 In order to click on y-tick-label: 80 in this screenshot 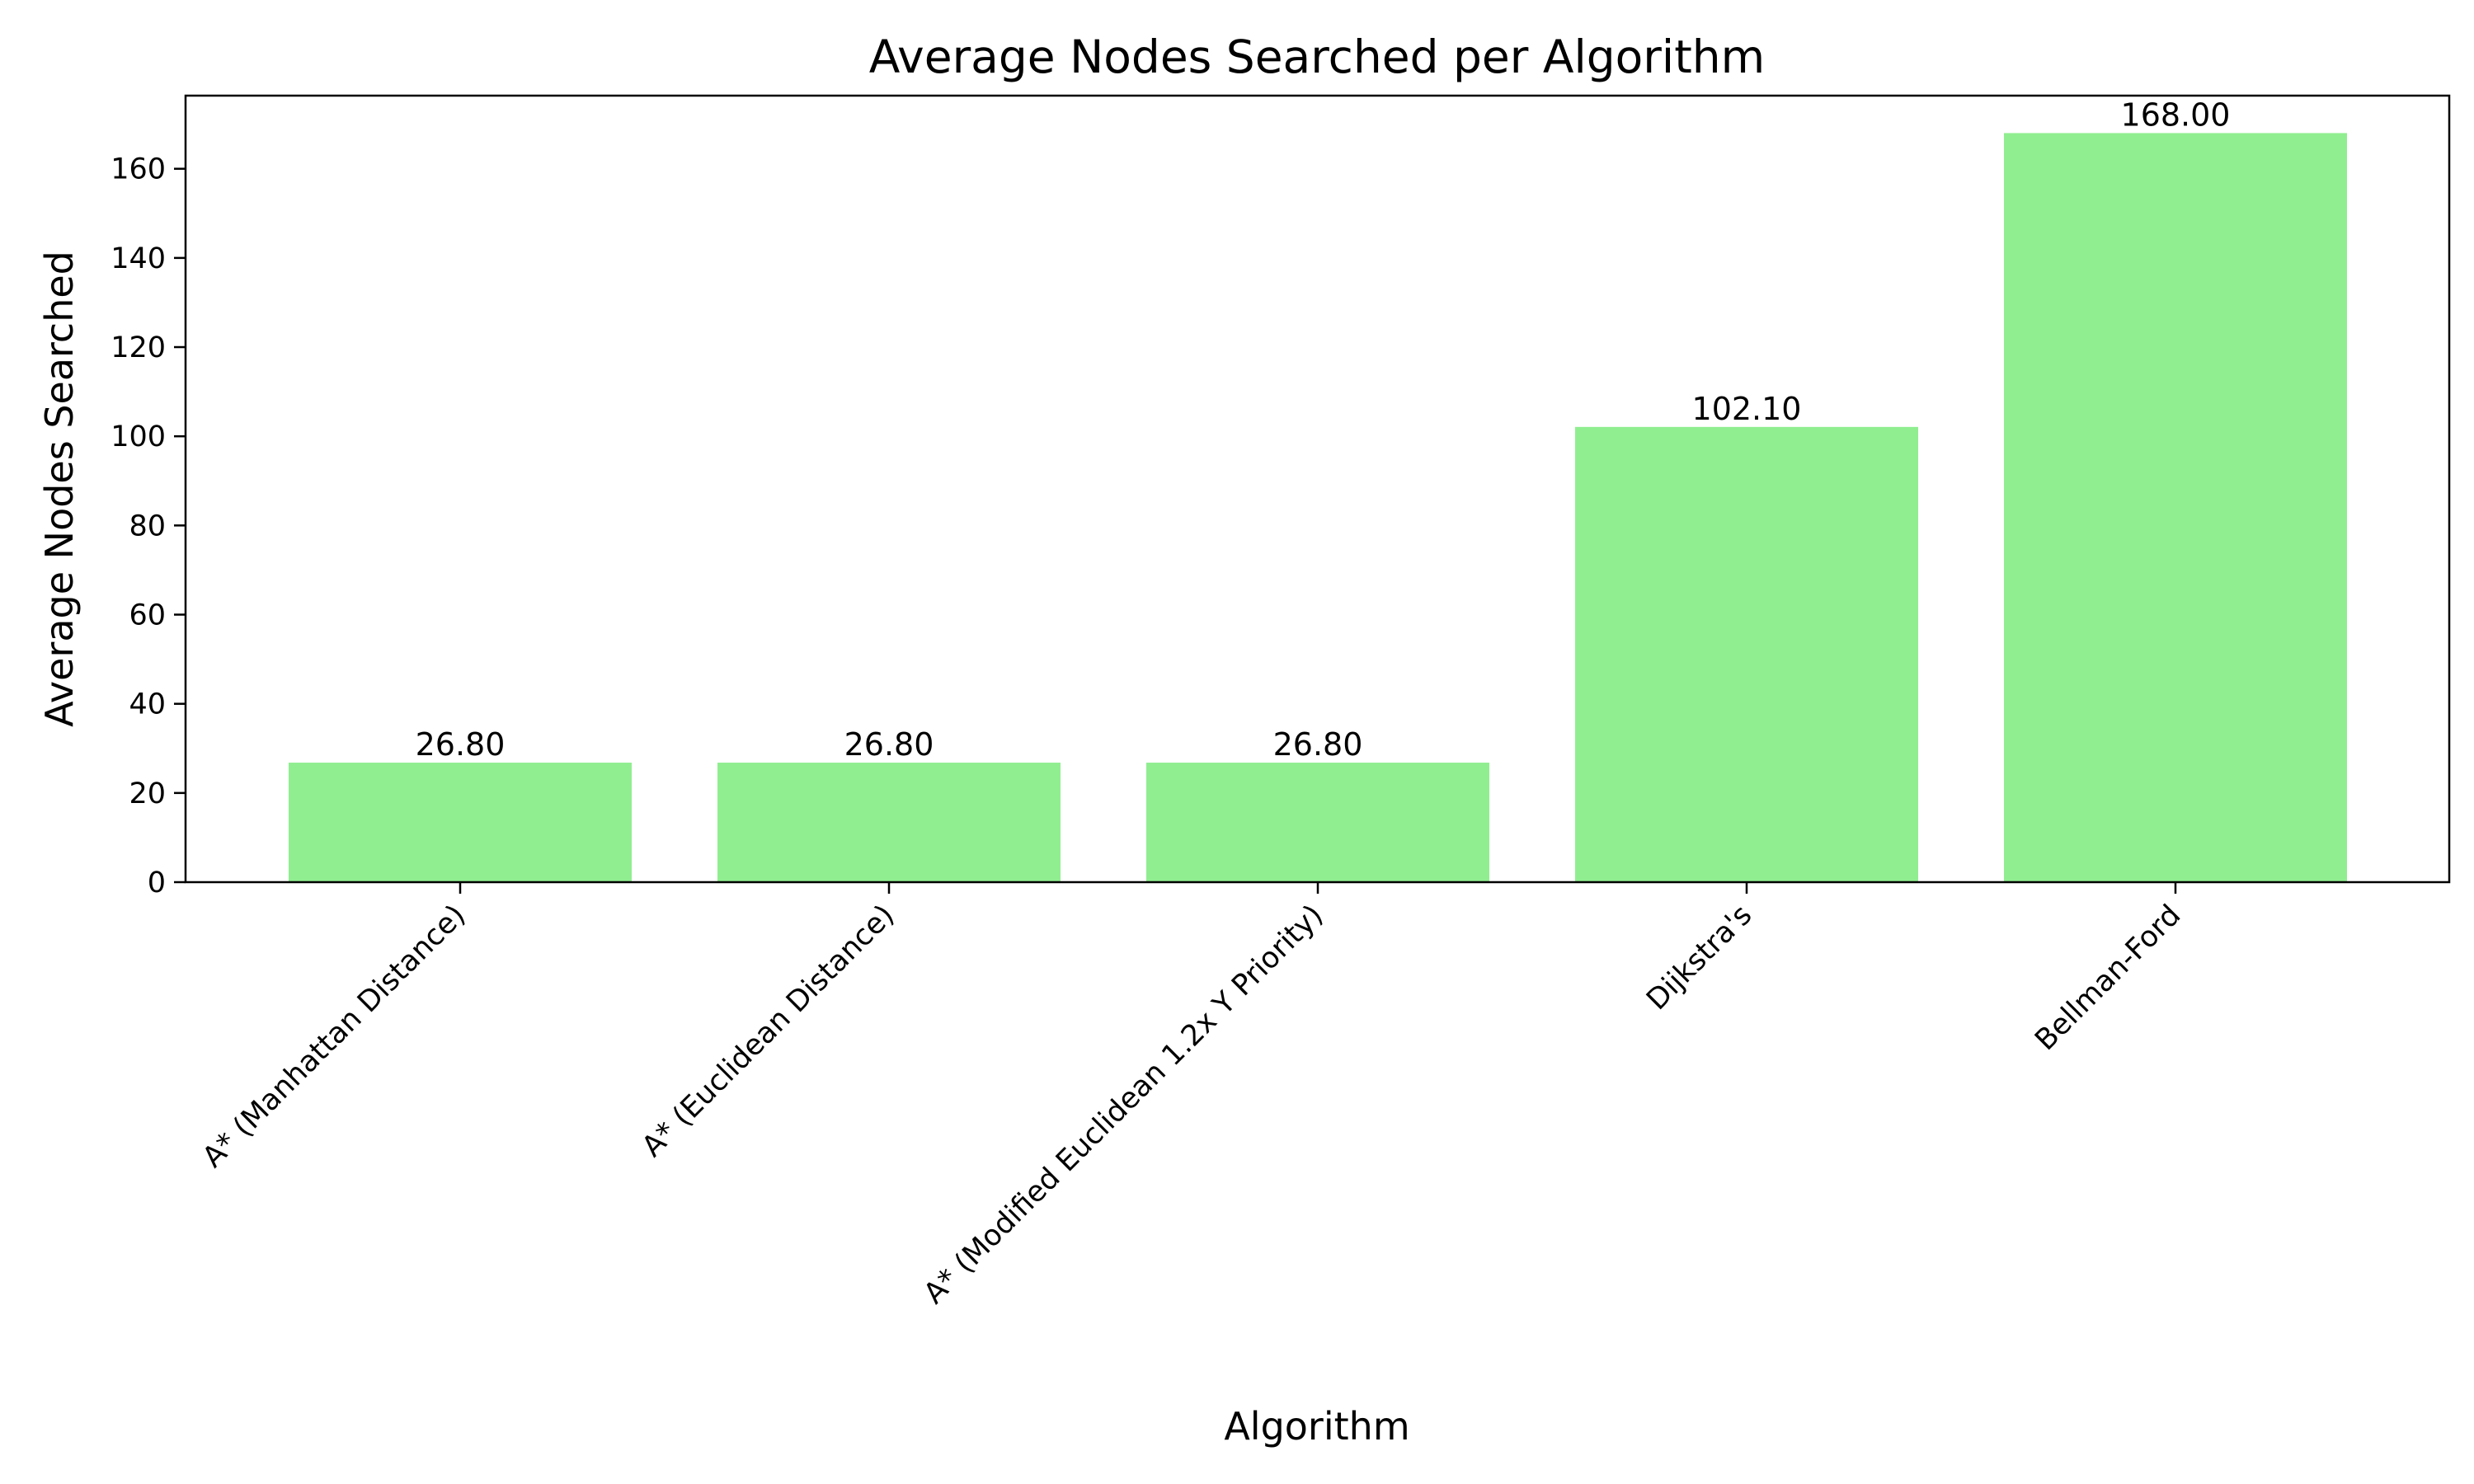, I will do `click(147, 526)`.